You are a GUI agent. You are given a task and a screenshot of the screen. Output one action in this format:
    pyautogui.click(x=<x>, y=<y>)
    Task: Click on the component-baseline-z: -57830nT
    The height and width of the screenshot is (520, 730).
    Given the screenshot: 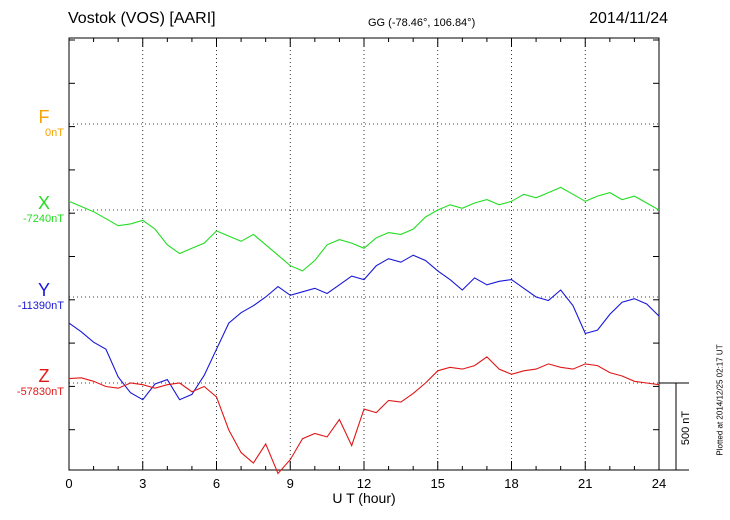 What is the action you would take?
    pyautogui.click(x=40, y=392)
    